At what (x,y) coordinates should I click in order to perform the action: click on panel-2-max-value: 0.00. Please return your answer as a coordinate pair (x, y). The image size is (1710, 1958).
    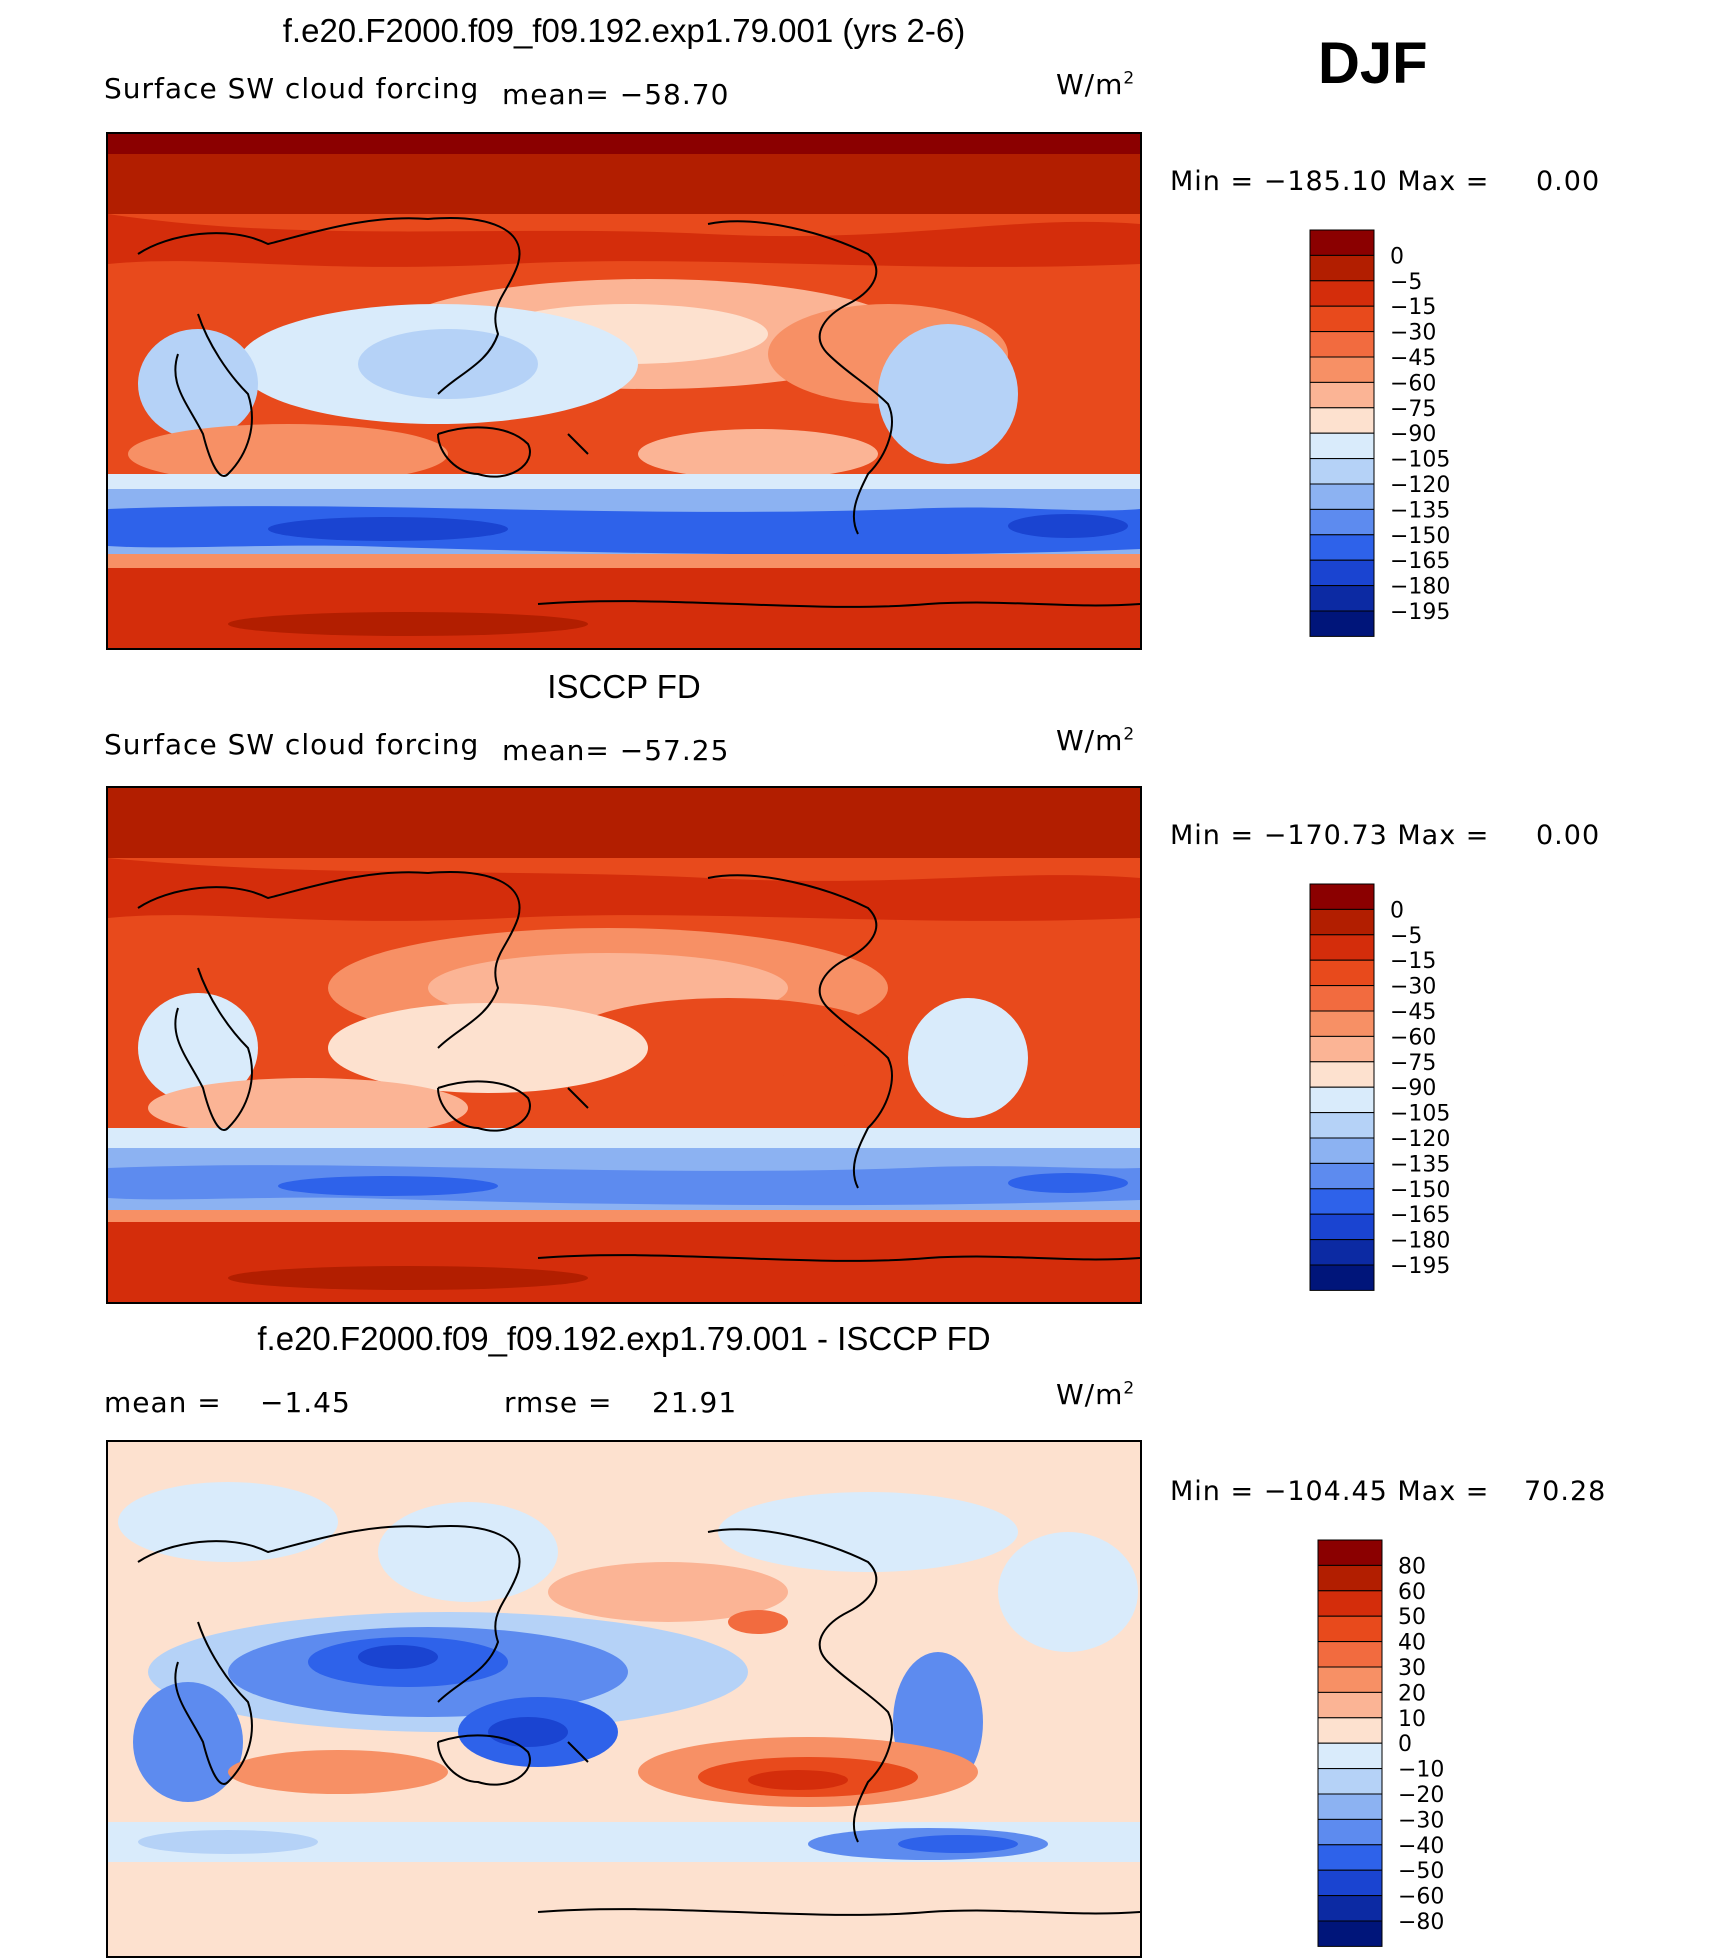
    Looking at the image, I should click on (1568, 835).